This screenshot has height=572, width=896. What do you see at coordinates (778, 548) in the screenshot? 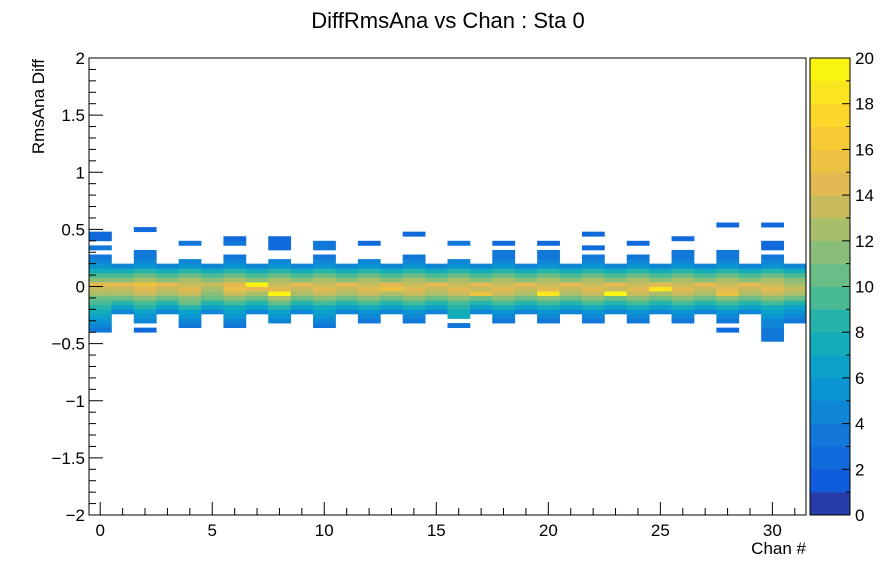
I see `x-axis-label: Chan #` at bounding box center [778, 548].